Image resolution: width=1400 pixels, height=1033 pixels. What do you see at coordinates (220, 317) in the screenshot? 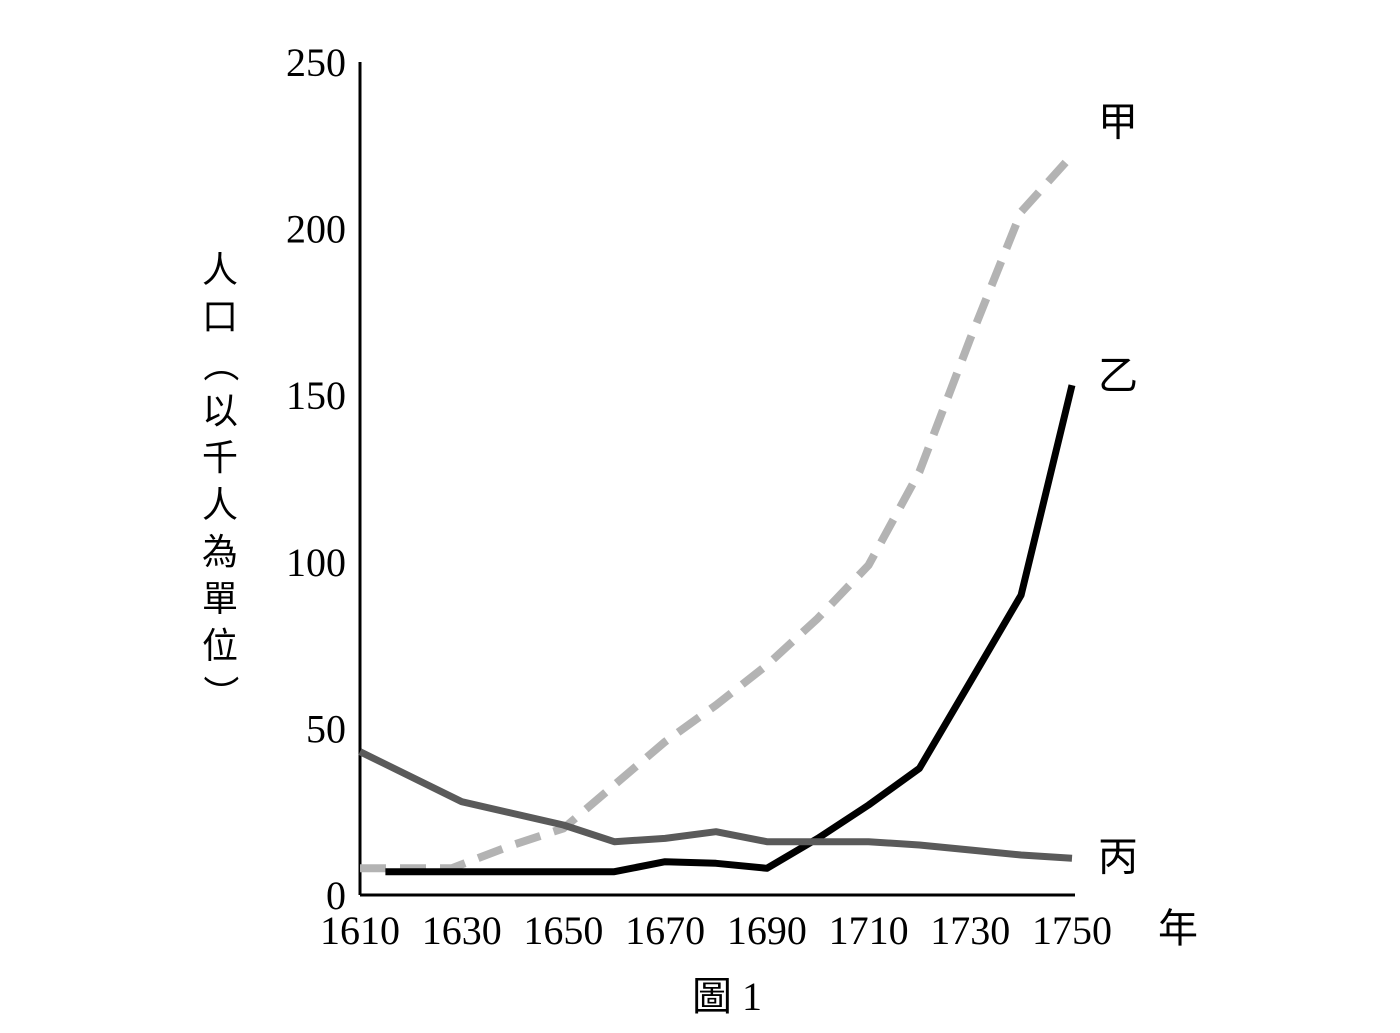
I see `y-axis-label-char: 口` at bounding box center [220, 317].